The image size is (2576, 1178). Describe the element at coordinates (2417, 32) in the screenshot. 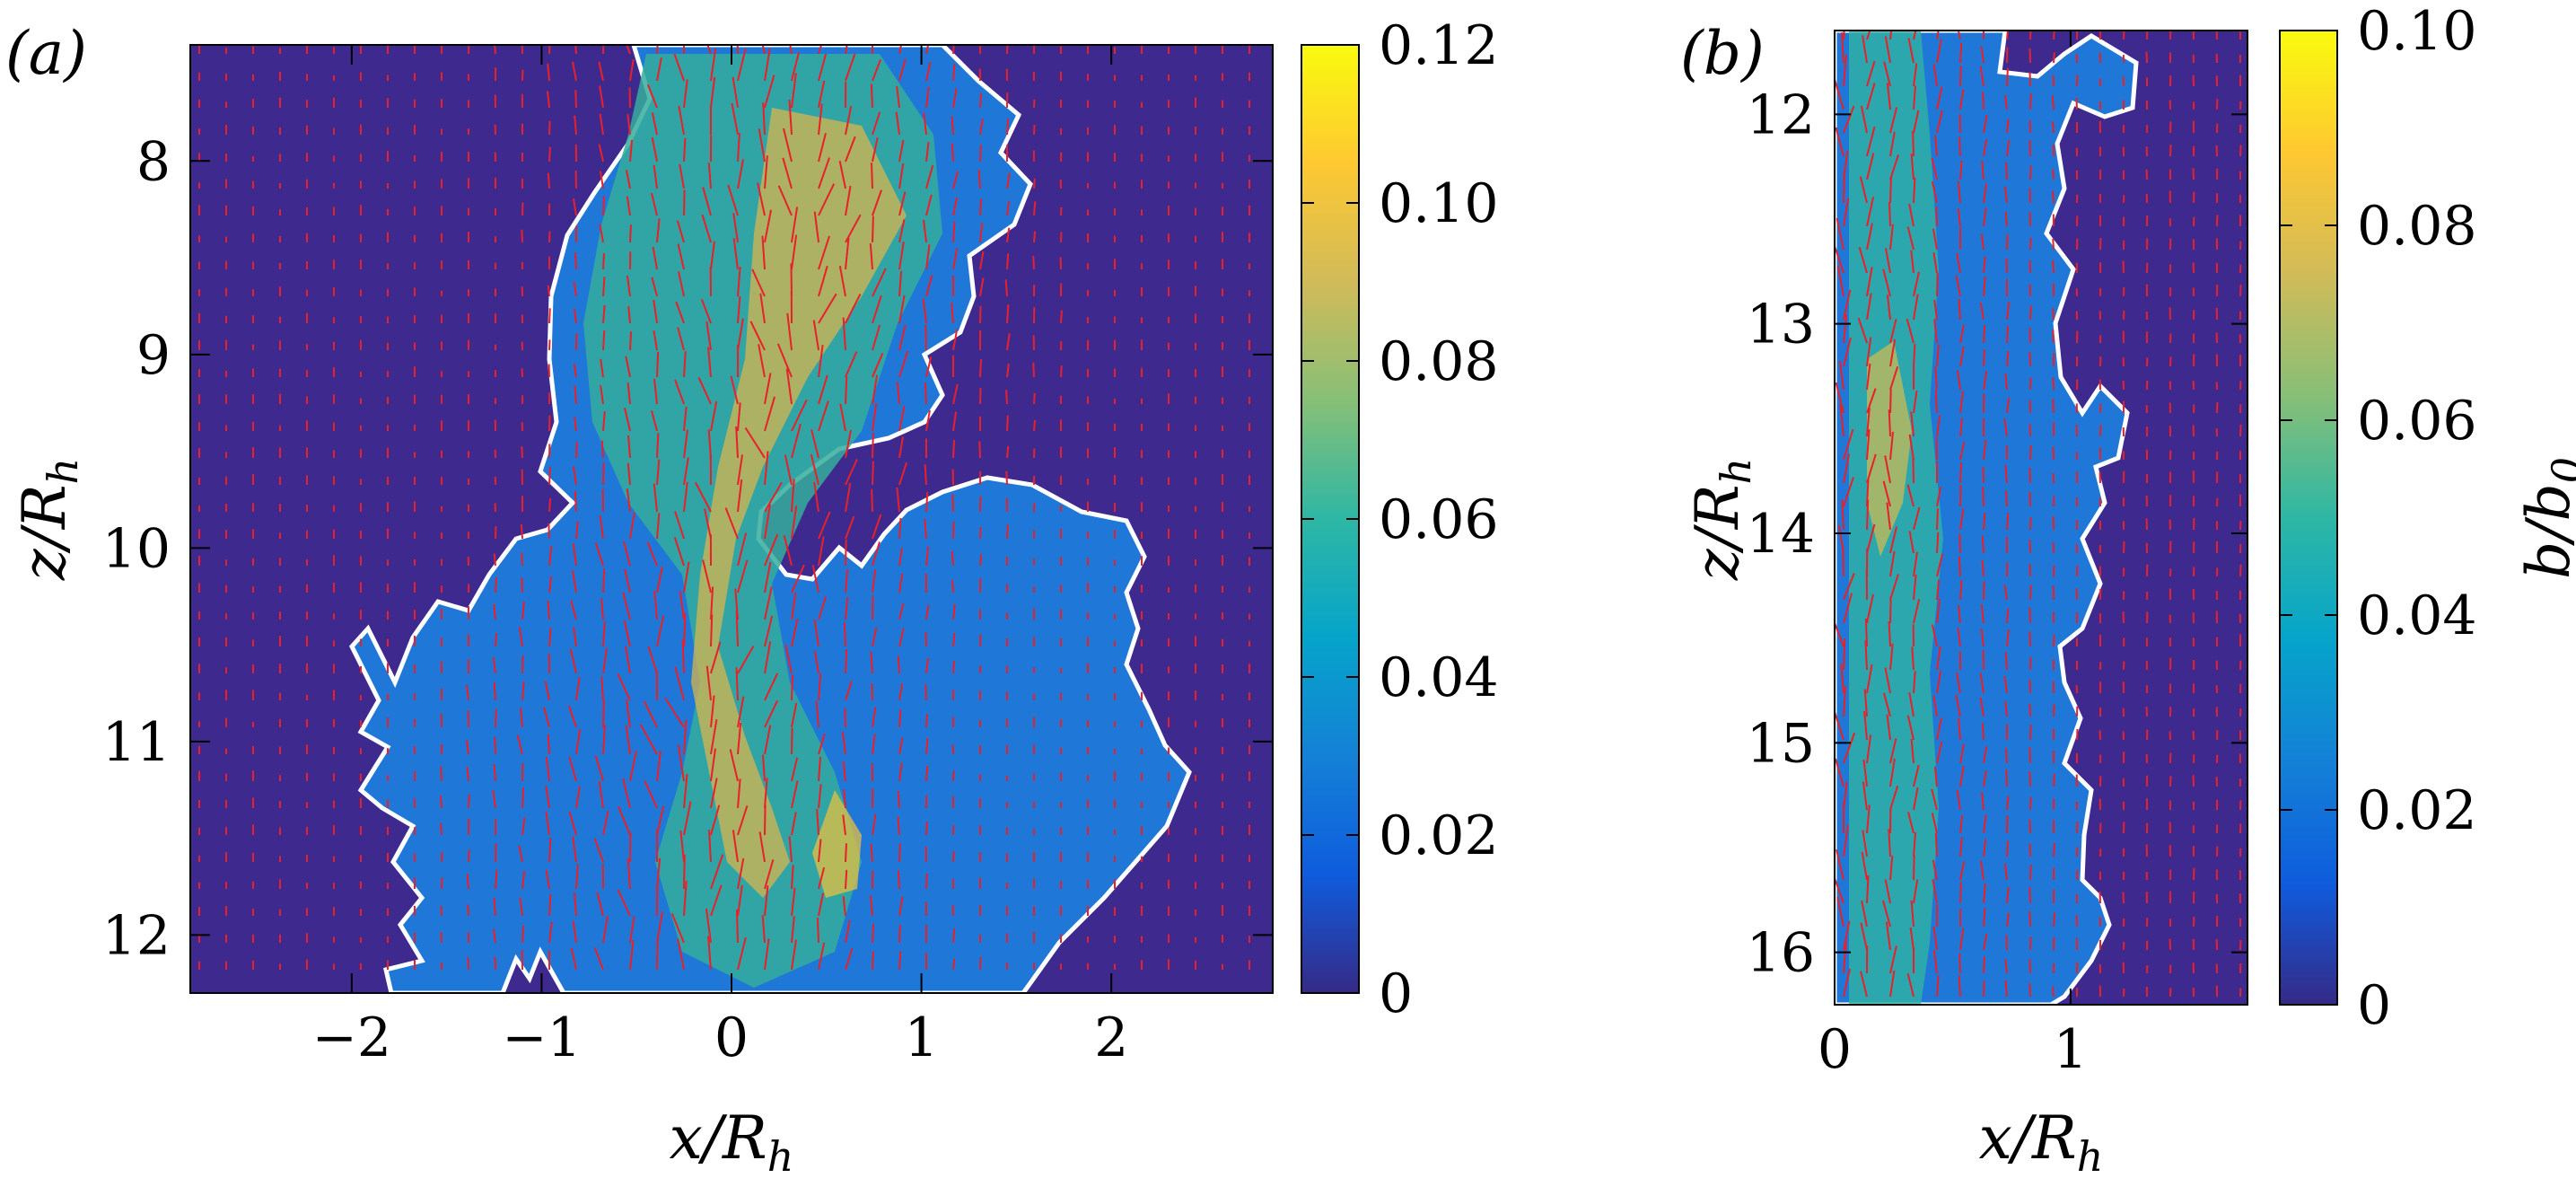

I see `colorbar-tick-label: 0.10` at that location.